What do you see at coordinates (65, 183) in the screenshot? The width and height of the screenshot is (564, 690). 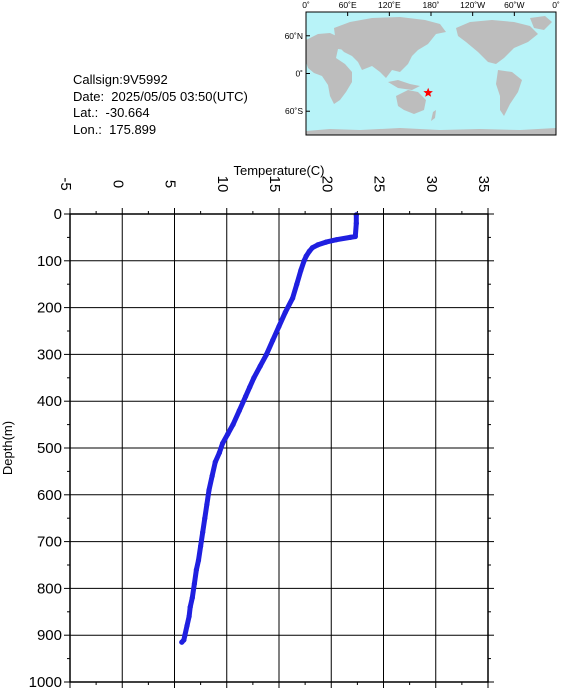 I see `x-tick-label: -5` at bounding box center [65, 183].